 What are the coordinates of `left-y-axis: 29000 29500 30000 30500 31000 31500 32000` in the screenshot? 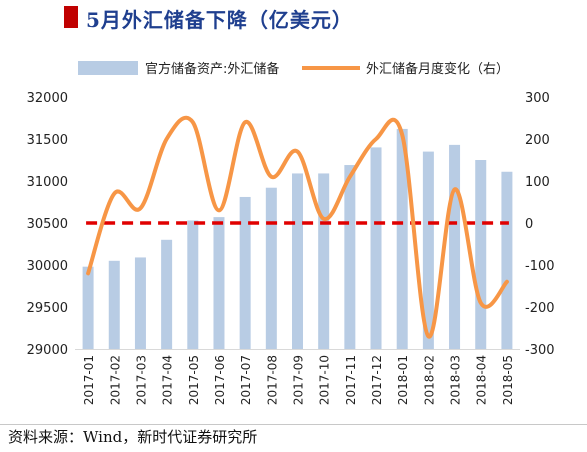 It's located at (47, 224).